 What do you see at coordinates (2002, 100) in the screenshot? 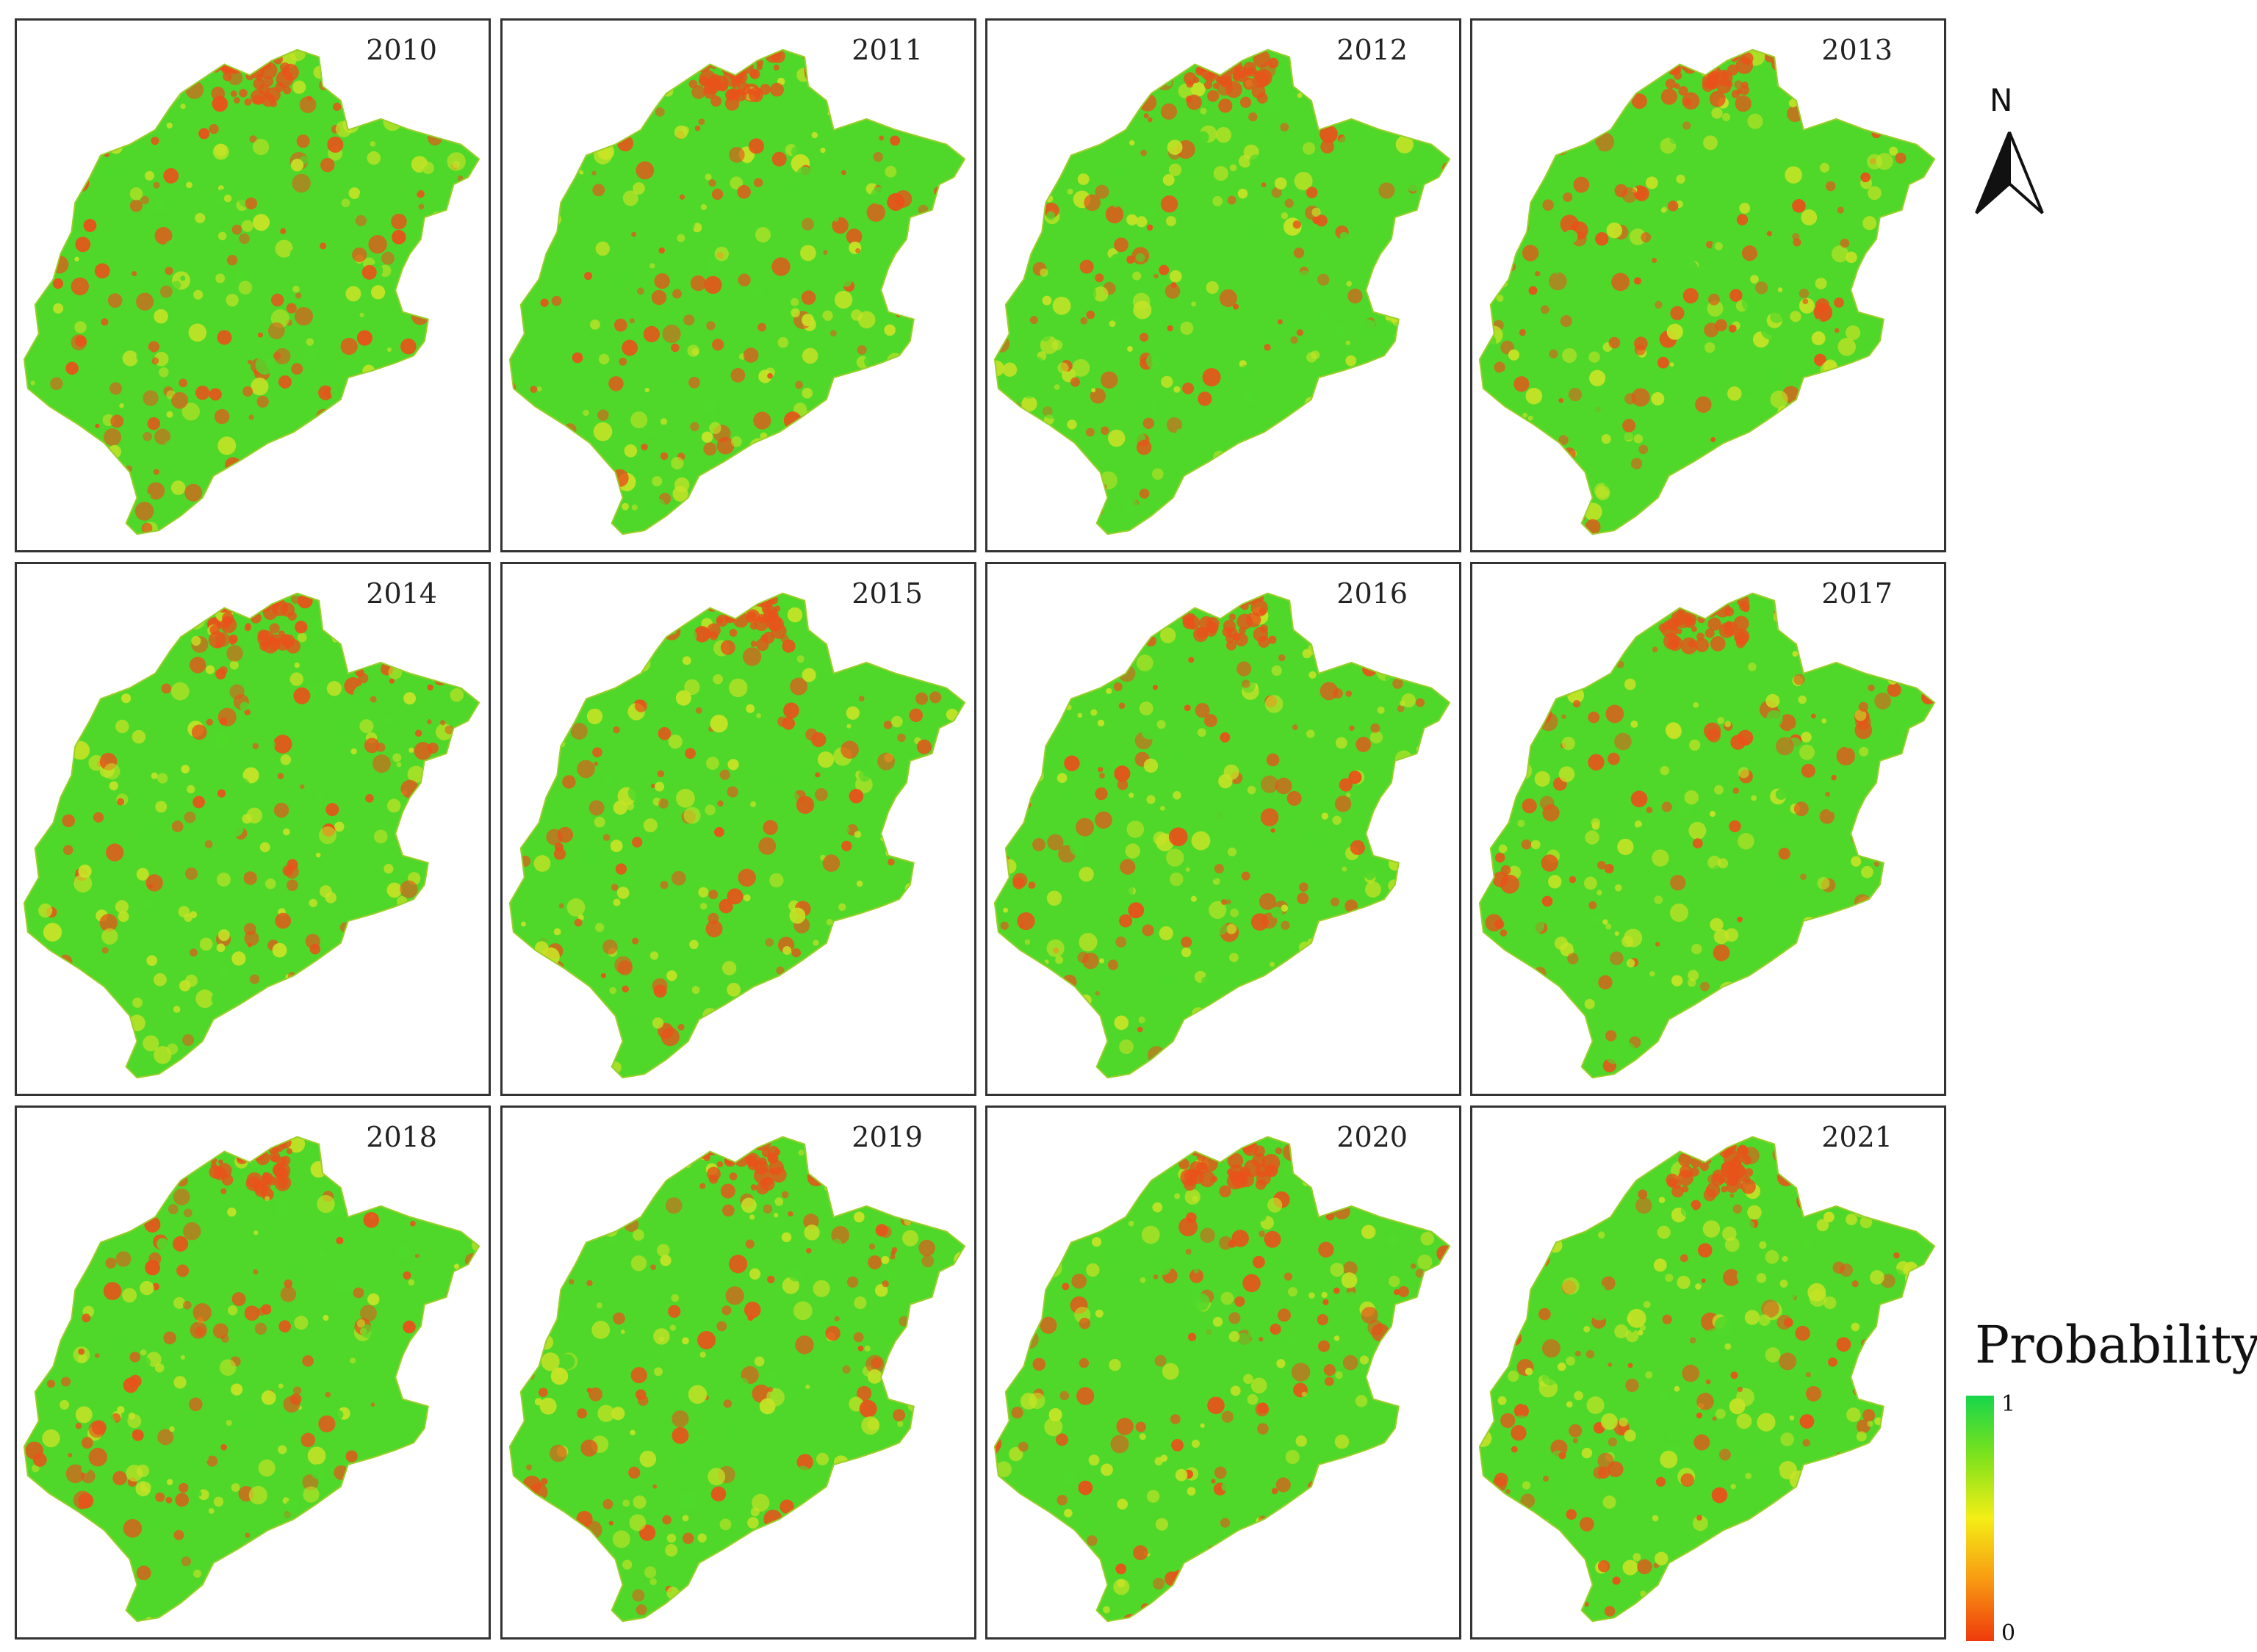
I see `north-letter: N` at bounding box center [2002, 100].